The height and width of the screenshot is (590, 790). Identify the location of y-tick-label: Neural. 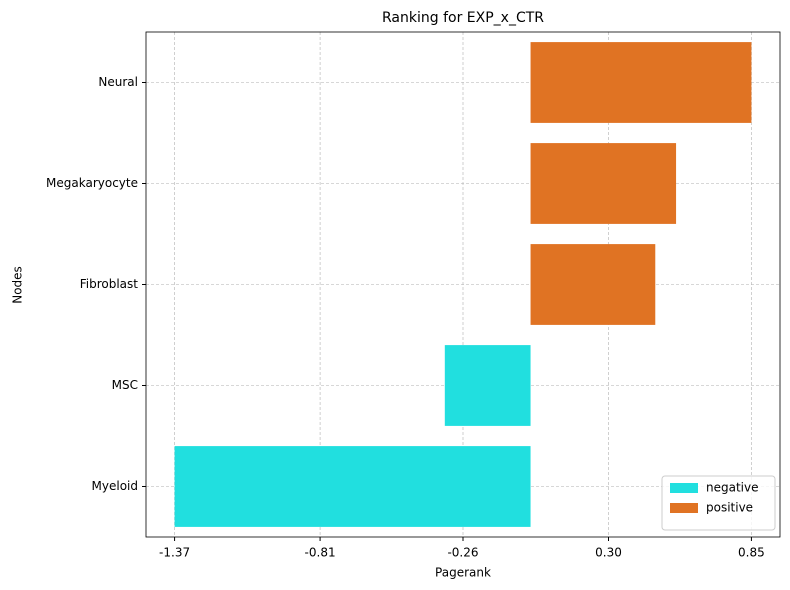
(118, 82).